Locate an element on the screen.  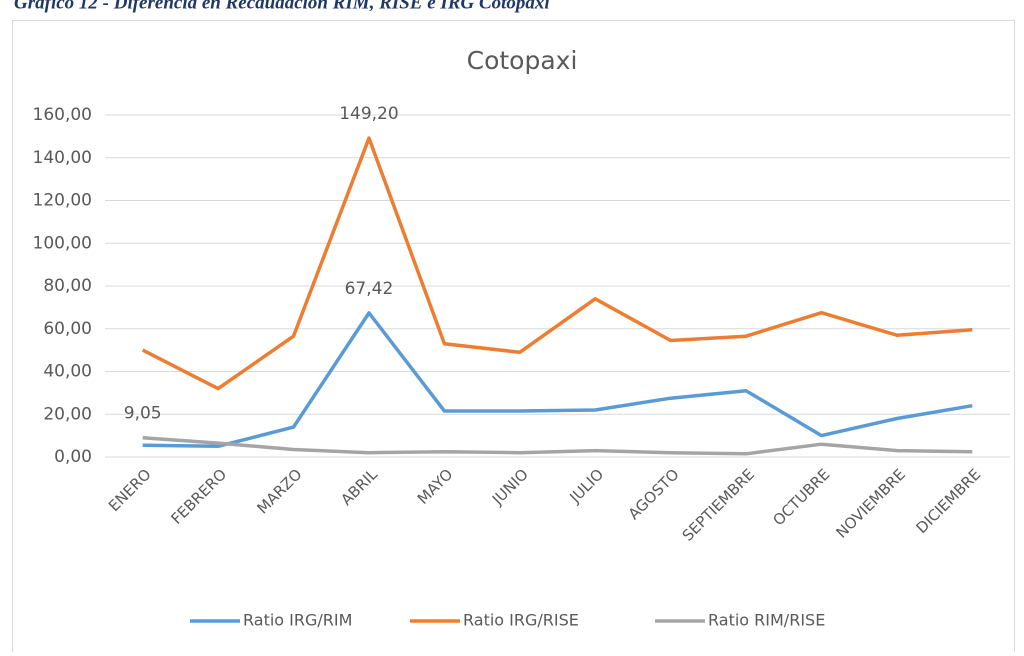
y-tick-label: 80,00 is located at coordinates (67, 286).